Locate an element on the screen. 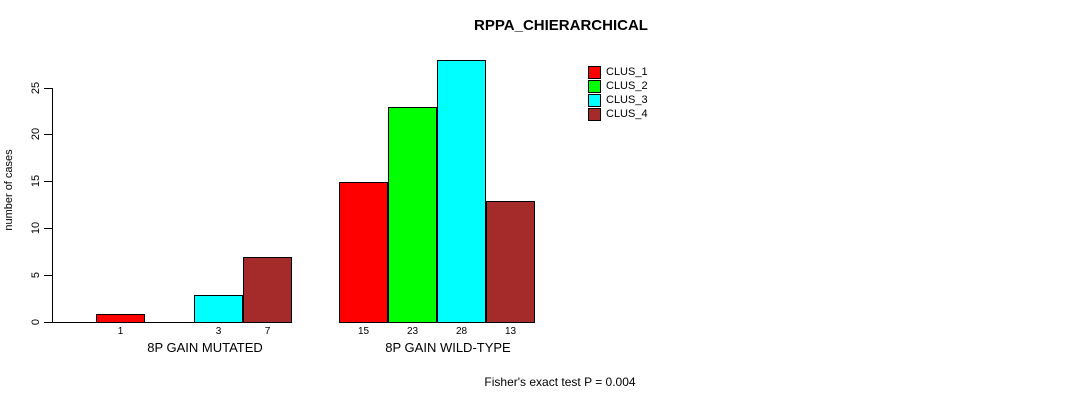 The height and width of the screenshot is (400, 1090). legend-label: CLUS_4 is located at coordinates (627, 114).